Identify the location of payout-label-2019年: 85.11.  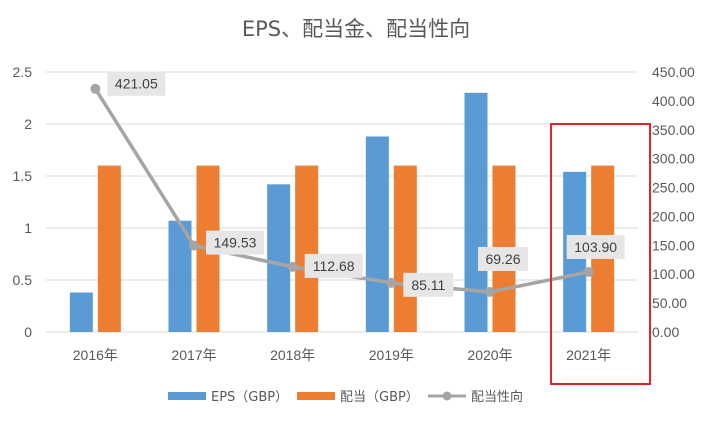
(428, 285).